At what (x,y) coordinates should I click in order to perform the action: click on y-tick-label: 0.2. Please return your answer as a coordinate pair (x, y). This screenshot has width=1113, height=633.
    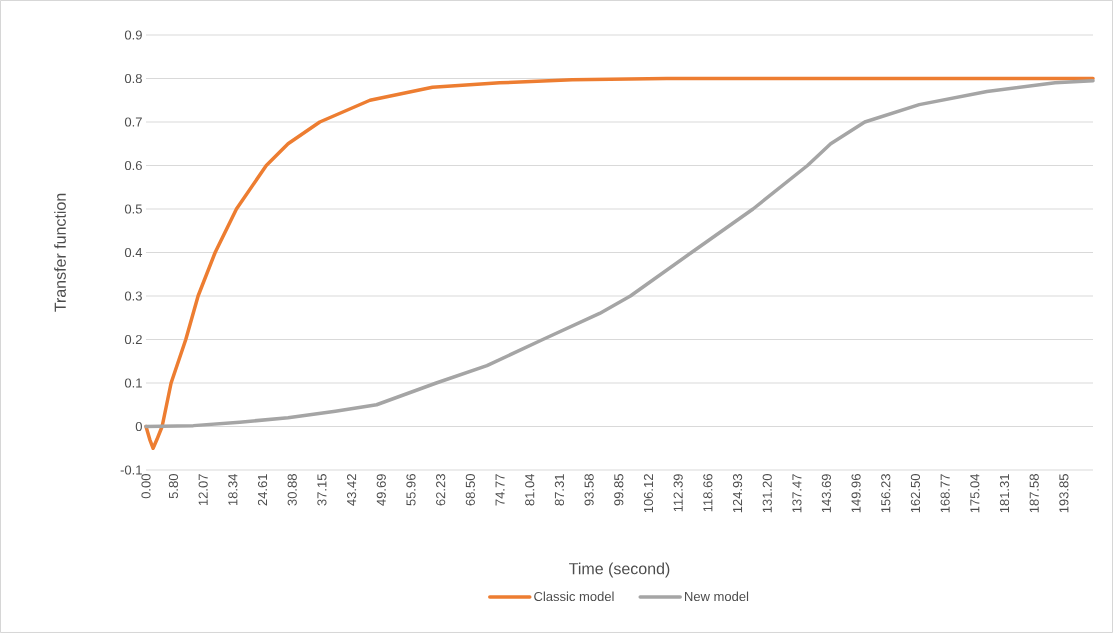
    Looking at the image, I should click on (133, 339).